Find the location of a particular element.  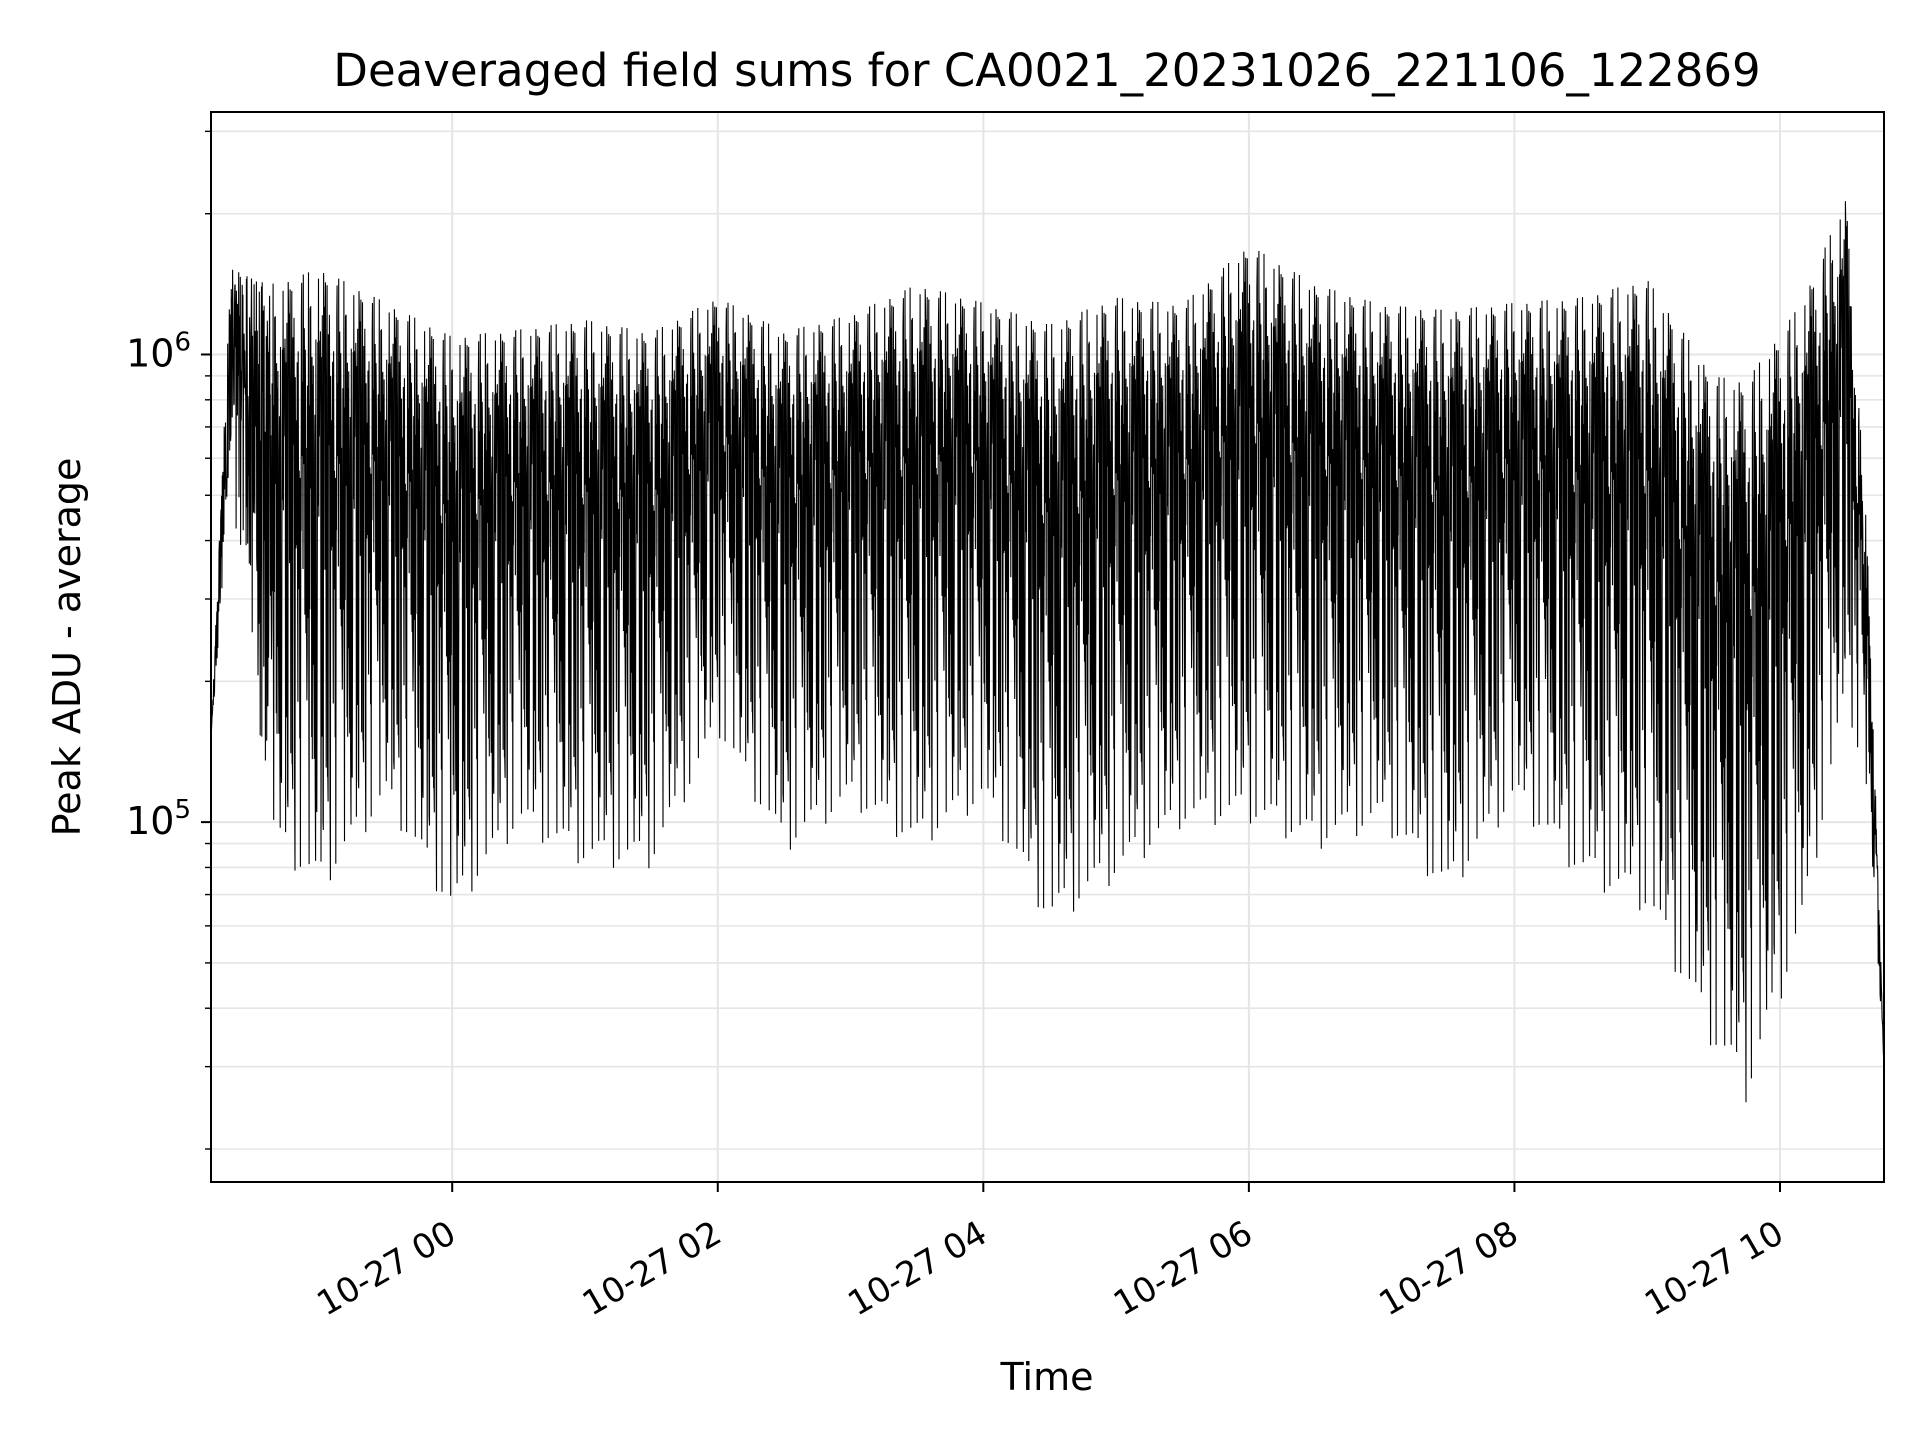

y-tick-label-0: 105 is located at coordinates (158, 819).